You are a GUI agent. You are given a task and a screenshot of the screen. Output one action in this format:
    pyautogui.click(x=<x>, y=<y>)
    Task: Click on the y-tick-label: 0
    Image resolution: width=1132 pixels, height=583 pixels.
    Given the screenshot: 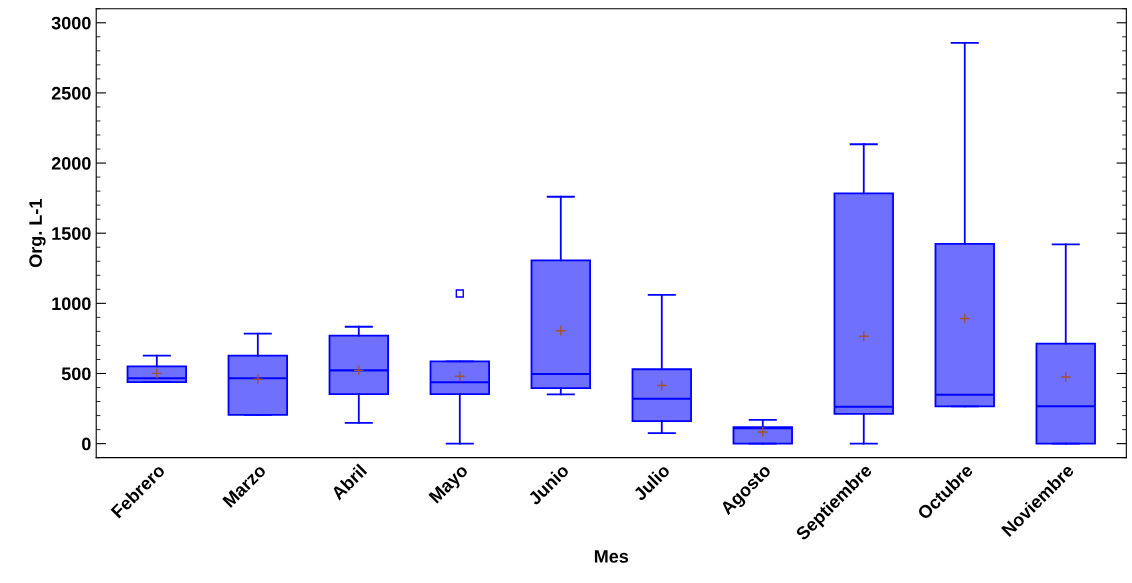 What is the action you would take?
    pyautogui.click(x=86, y=444)
    